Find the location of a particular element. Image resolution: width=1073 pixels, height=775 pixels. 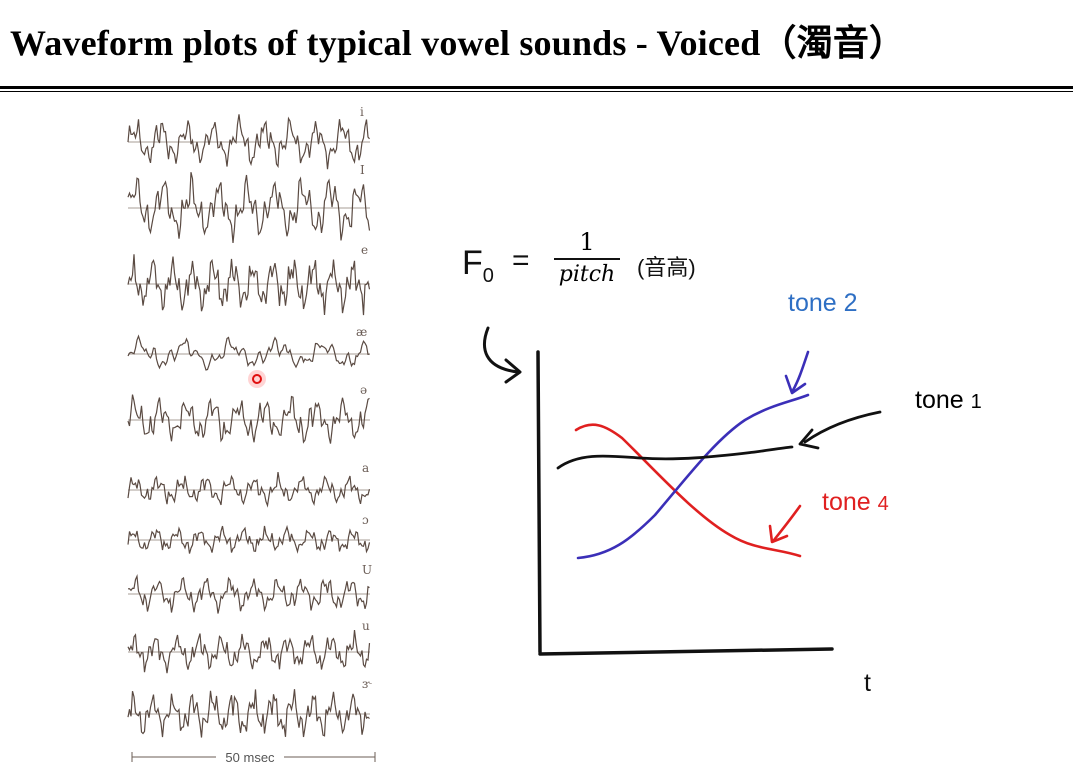

cursor-dot is located at coordinates (257, 379).